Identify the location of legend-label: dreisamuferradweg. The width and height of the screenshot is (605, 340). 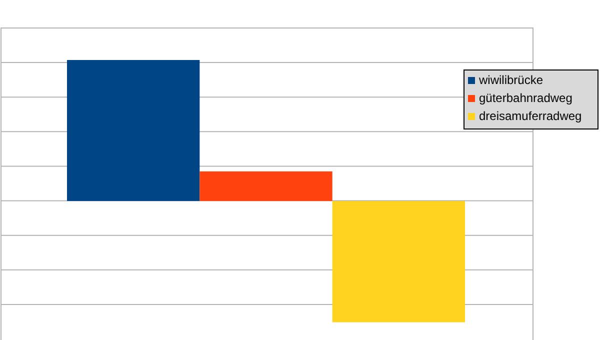
(530, 116).